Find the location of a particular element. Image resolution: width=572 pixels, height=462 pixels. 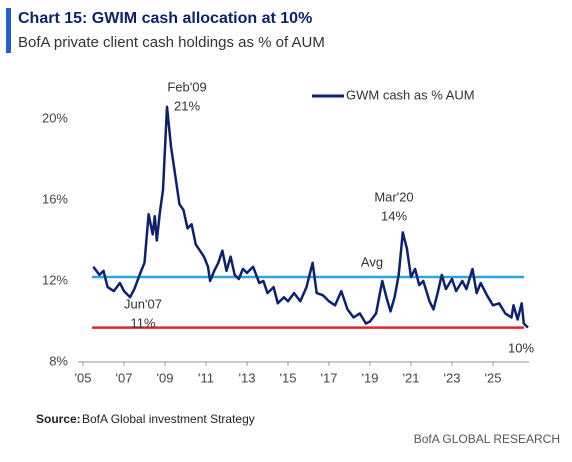

x-tick-label: '13 is located at coordinates (247, 377).